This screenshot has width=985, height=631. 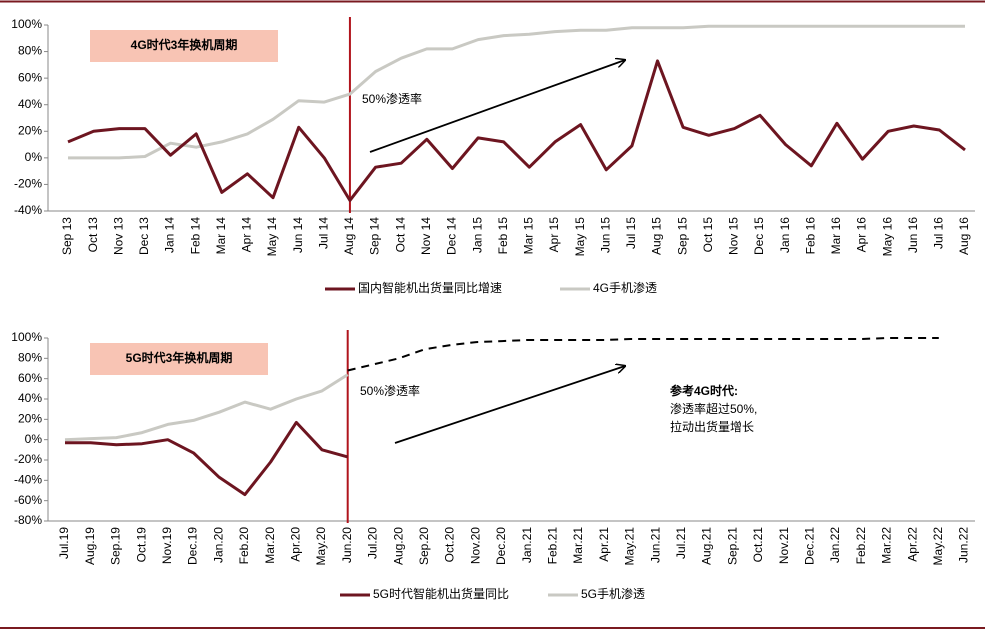 What do you see at coordinates (655, 545) in the screenshot?
I see `x-tick-label: Jun.21` at bounding box center [655, 545].